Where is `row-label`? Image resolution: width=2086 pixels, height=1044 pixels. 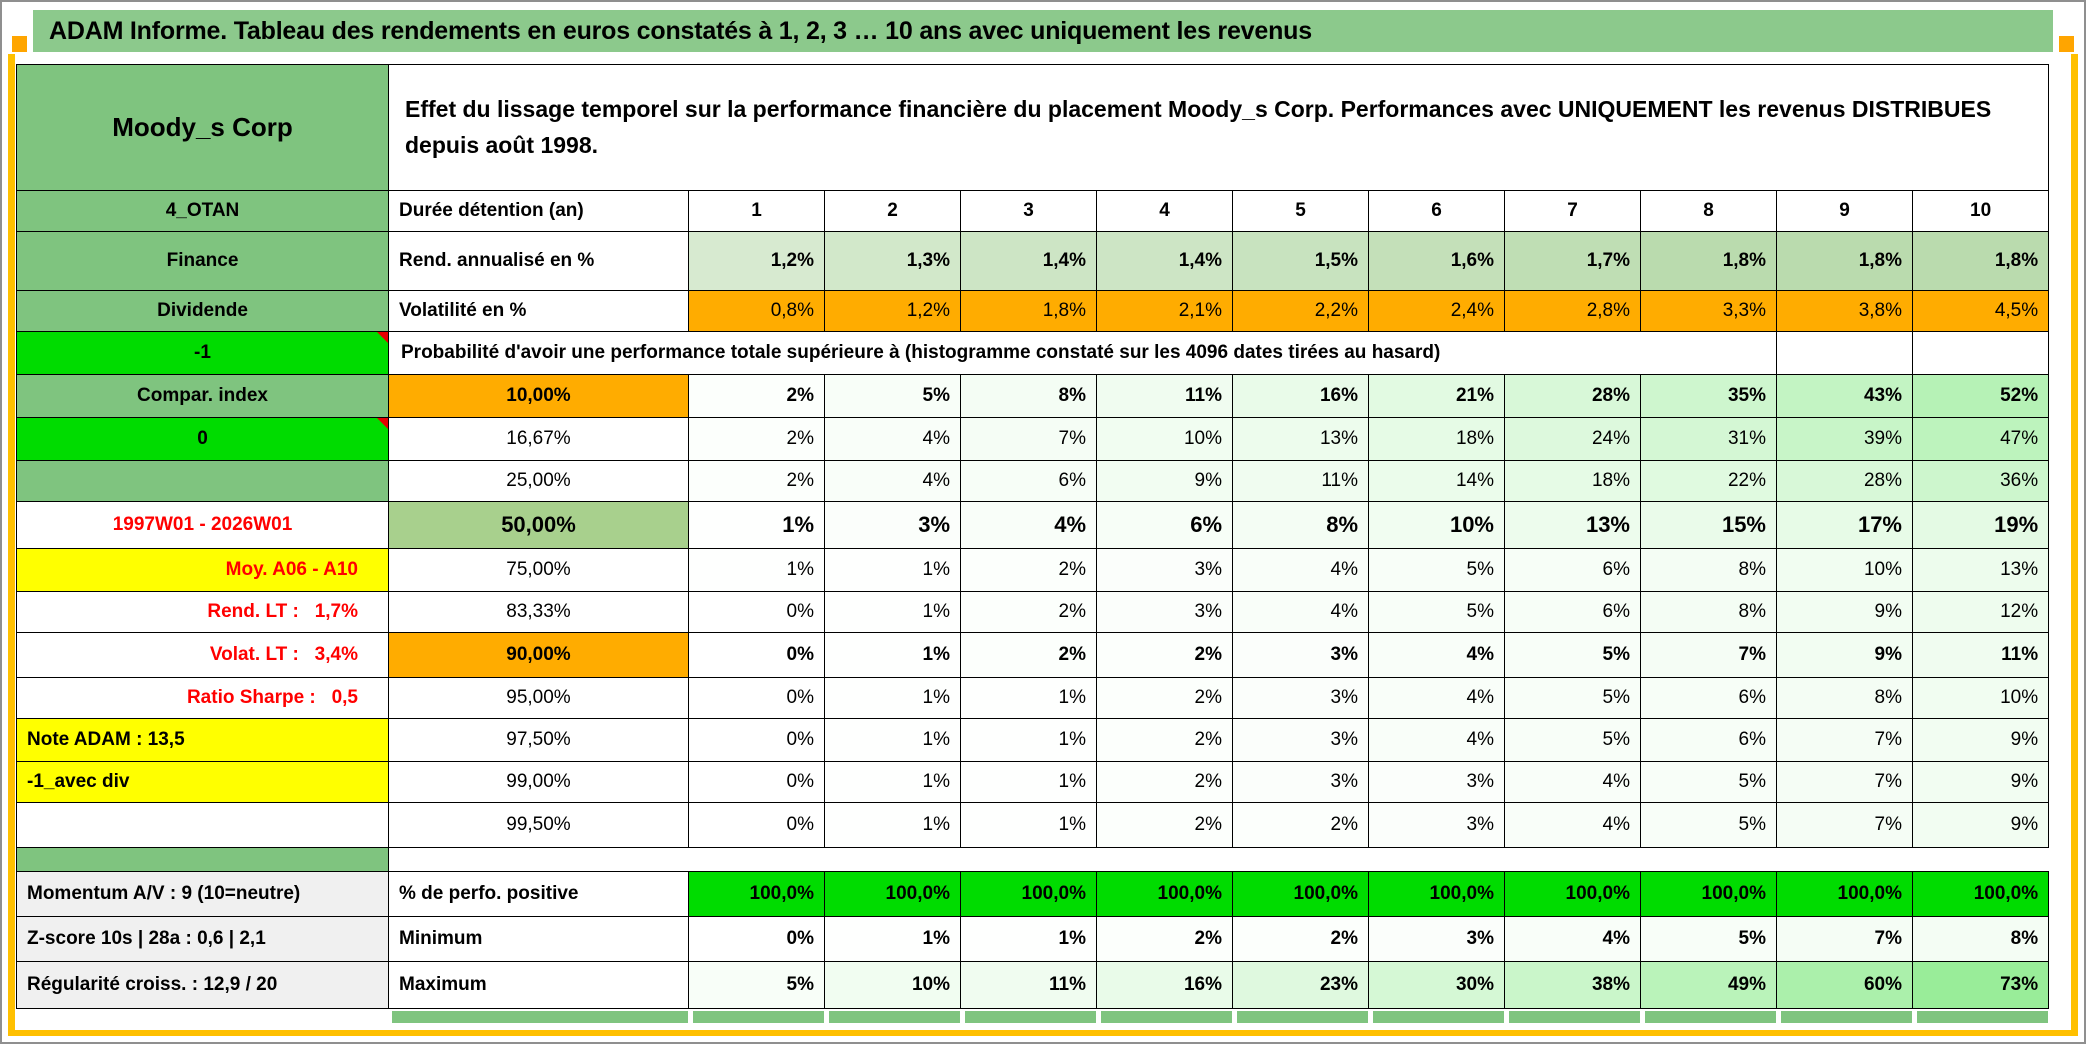 row-label is located at coordinates (202, 825).